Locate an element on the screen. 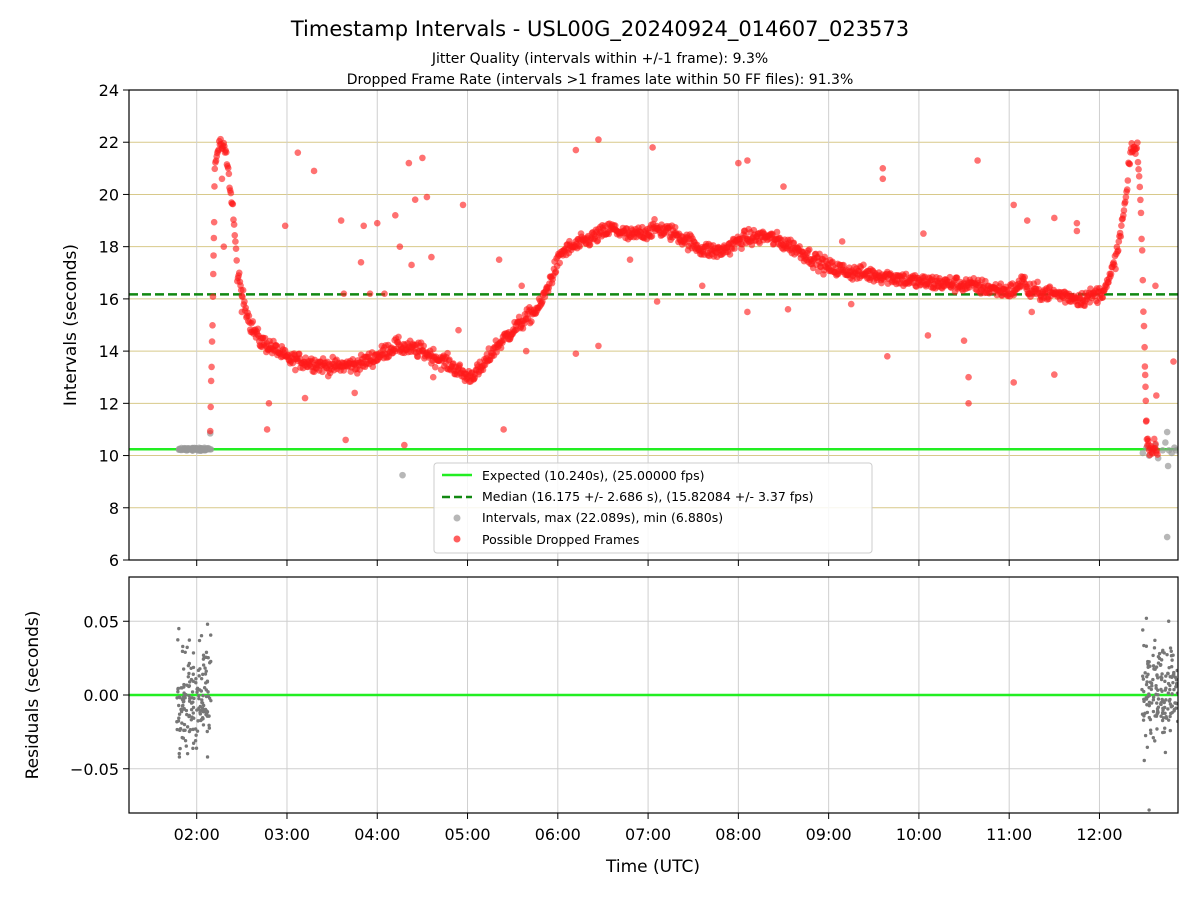 The image size is (1200, 900). x-tick-label: 03:00 is located at coordinates (287, 834).